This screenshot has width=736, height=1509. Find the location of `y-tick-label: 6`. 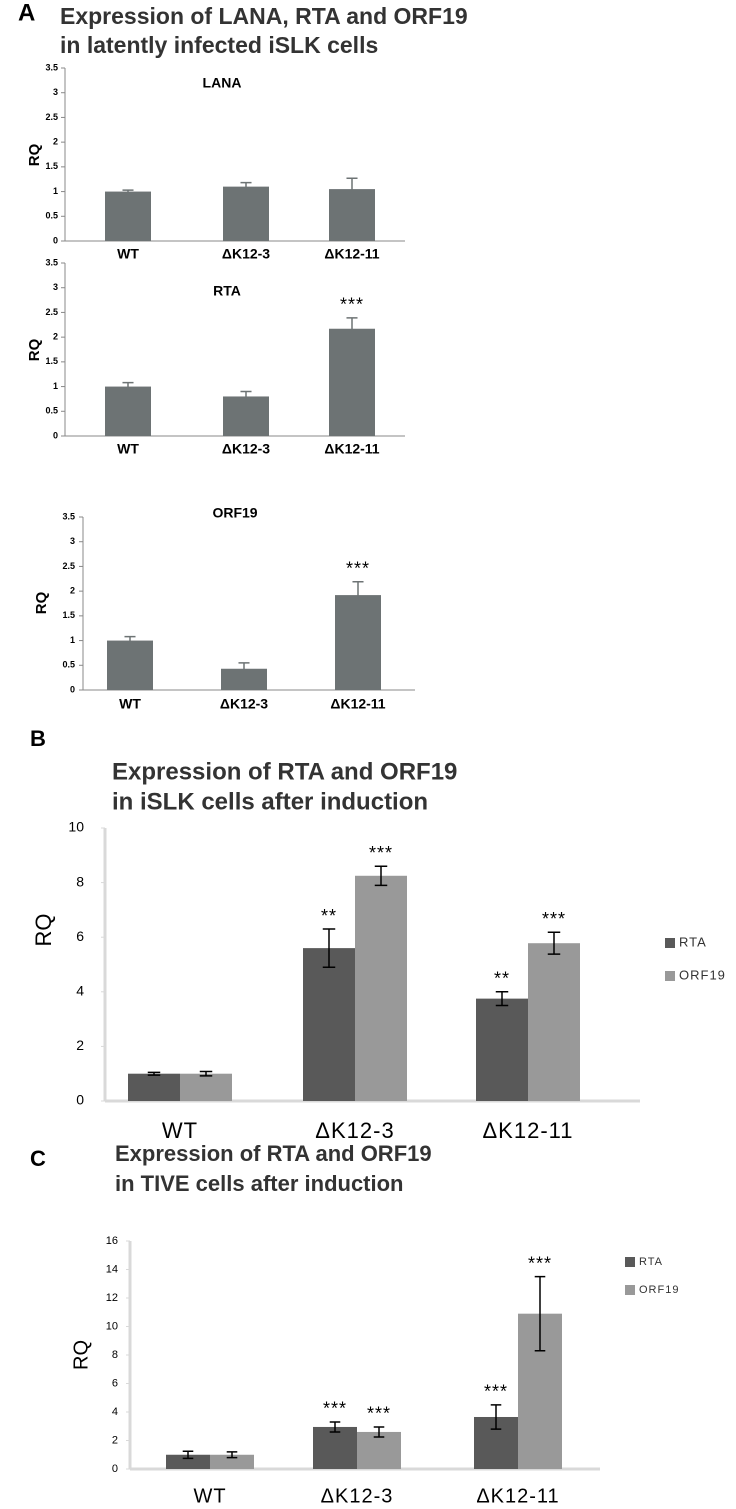

y-tick-label: 6 is located at coordinates (80, 936).